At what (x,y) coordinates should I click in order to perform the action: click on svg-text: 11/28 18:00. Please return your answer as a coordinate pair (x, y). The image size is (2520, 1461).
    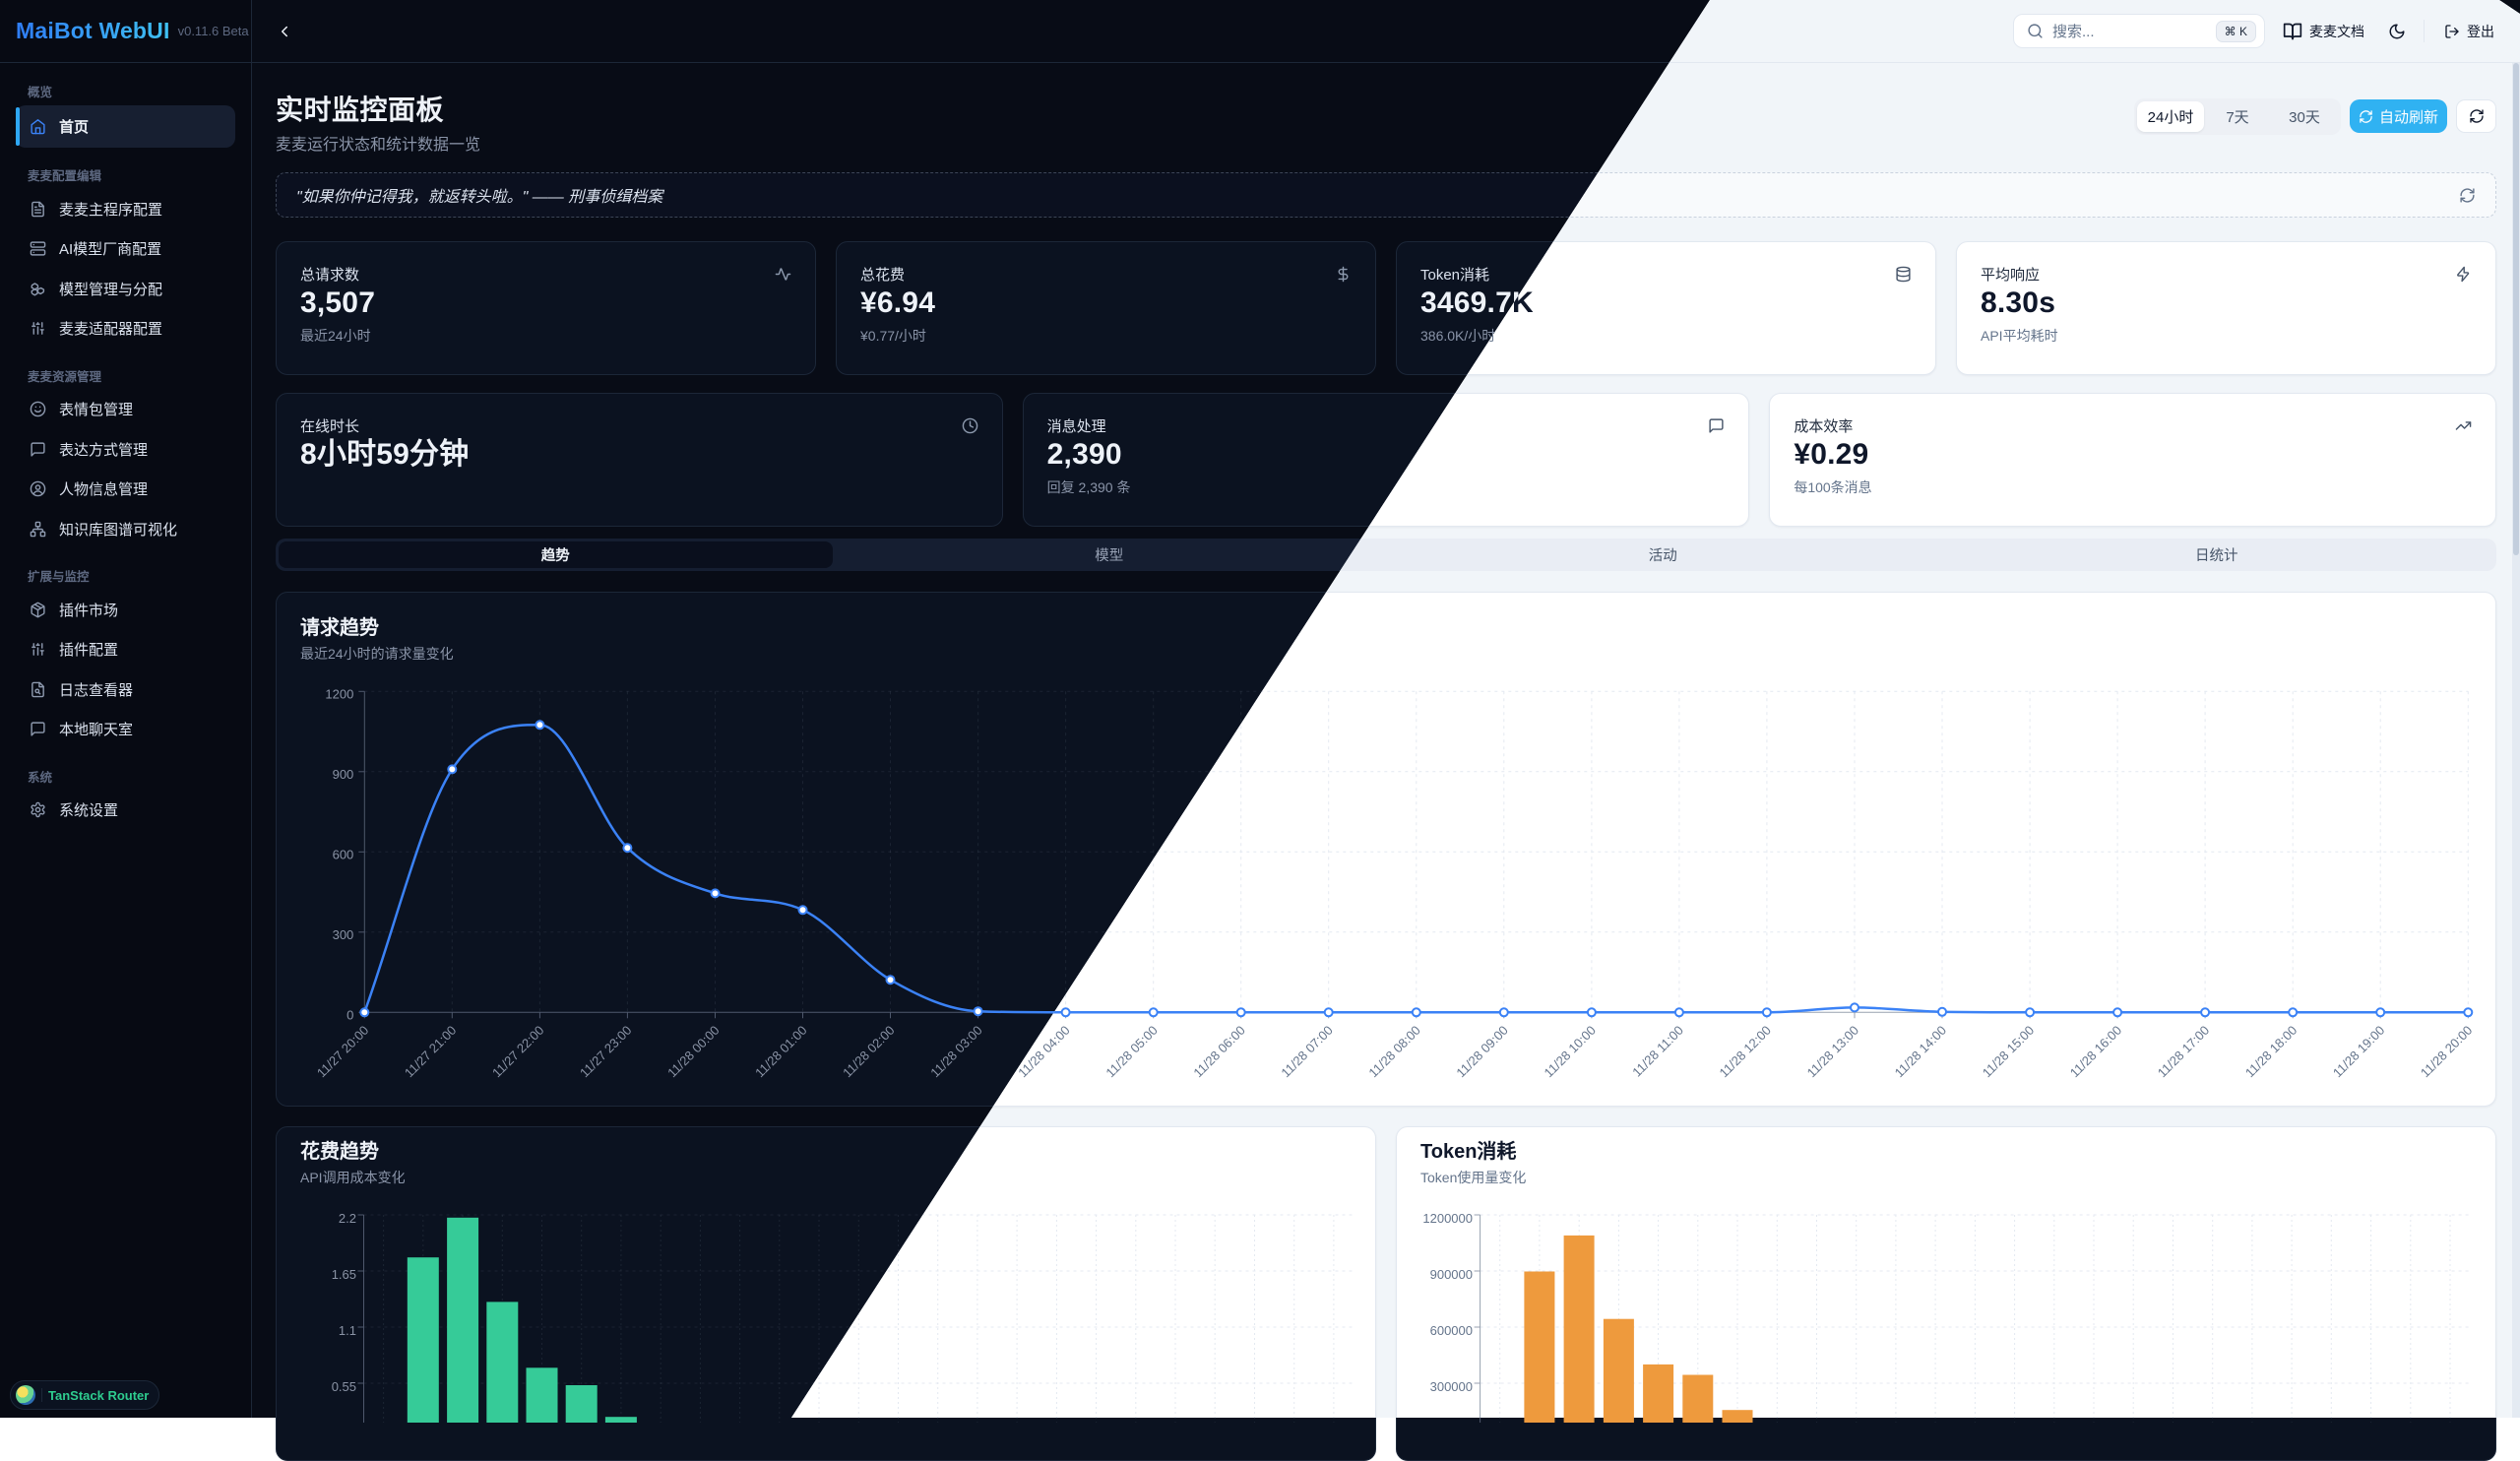
    Looking at the image, I should click on (2271, 1051).